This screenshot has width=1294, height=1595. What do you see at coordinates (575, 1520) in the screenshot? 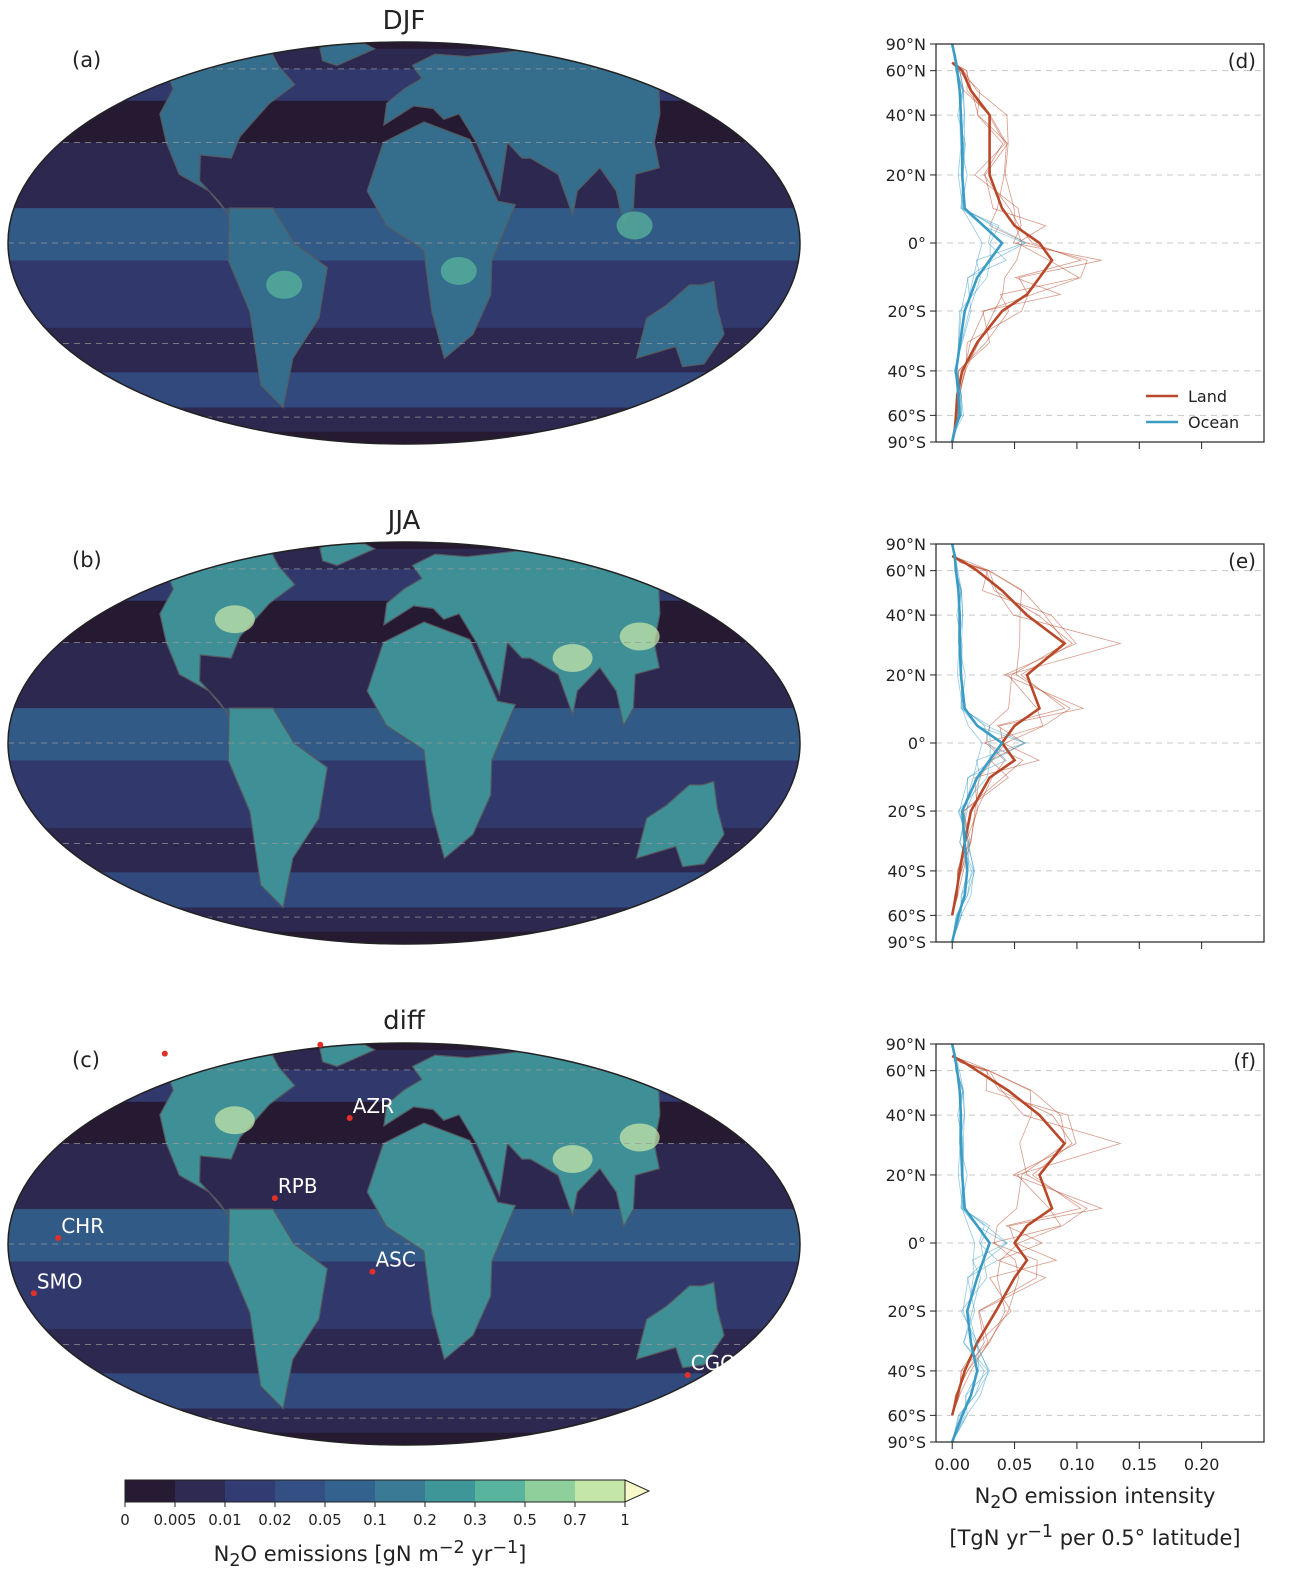
I see `colorbar-tick-label: 0.7` at bounding box center [575, 1520].